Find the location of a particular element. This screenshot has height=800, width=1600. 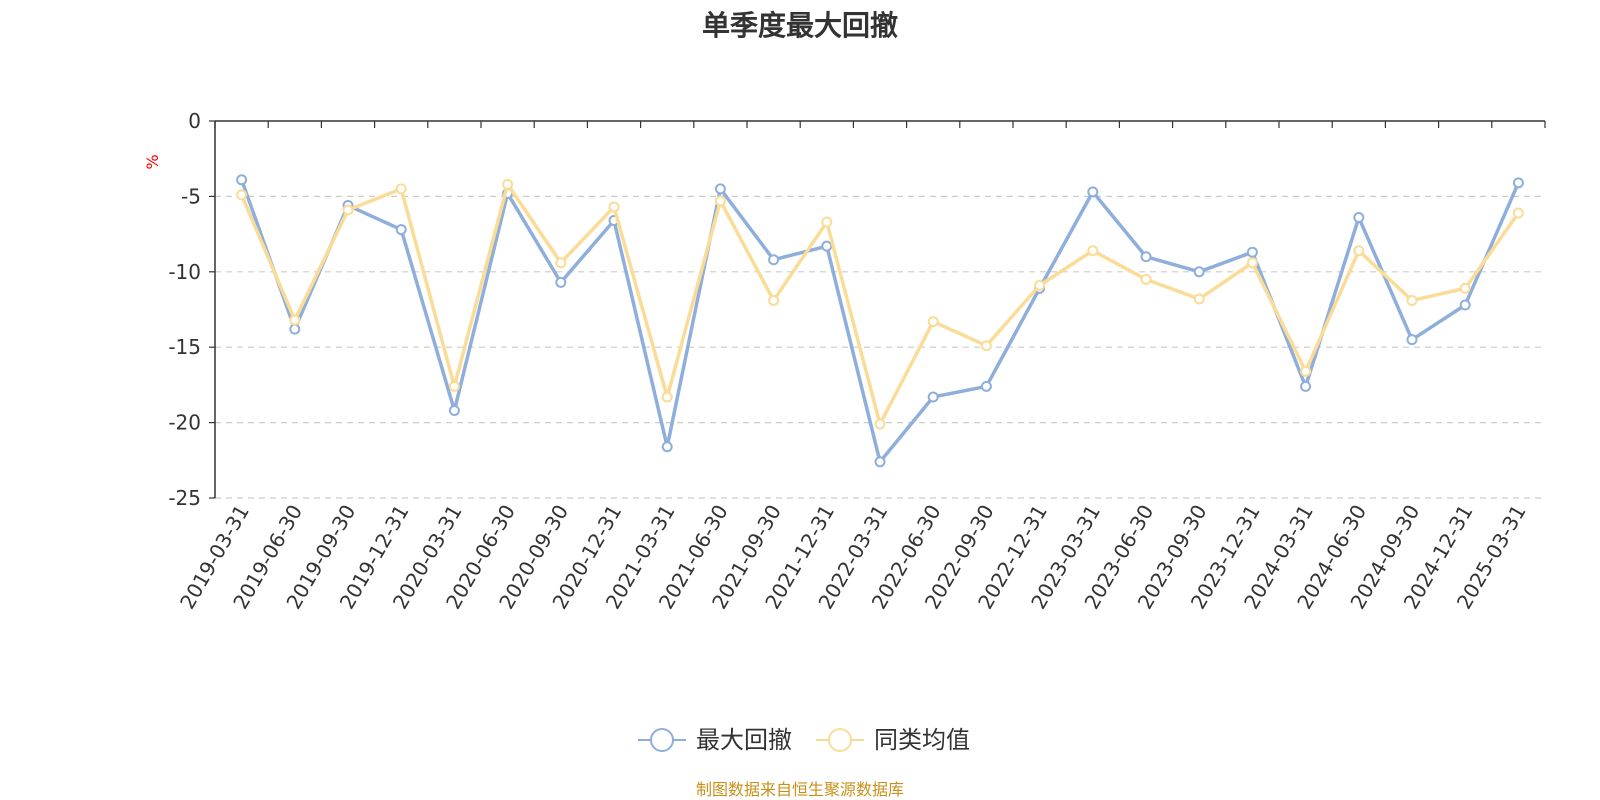

y-tick-label: 0 is located at coordinates (194, 121).